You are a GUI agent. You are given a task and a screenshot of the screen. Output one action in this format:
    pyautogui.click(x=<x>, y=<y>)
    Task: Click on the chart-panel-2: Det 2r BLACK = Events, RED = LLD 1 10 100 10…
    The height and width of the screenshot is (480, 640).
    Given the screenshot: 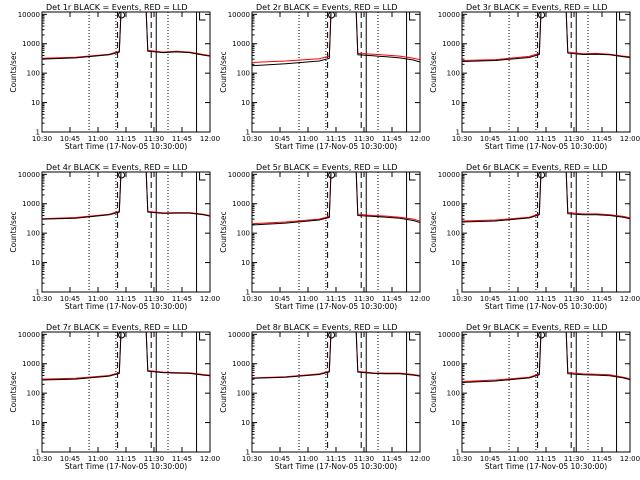 What is the action you would take?
    pyautogui.click(x=324, y=77)
    